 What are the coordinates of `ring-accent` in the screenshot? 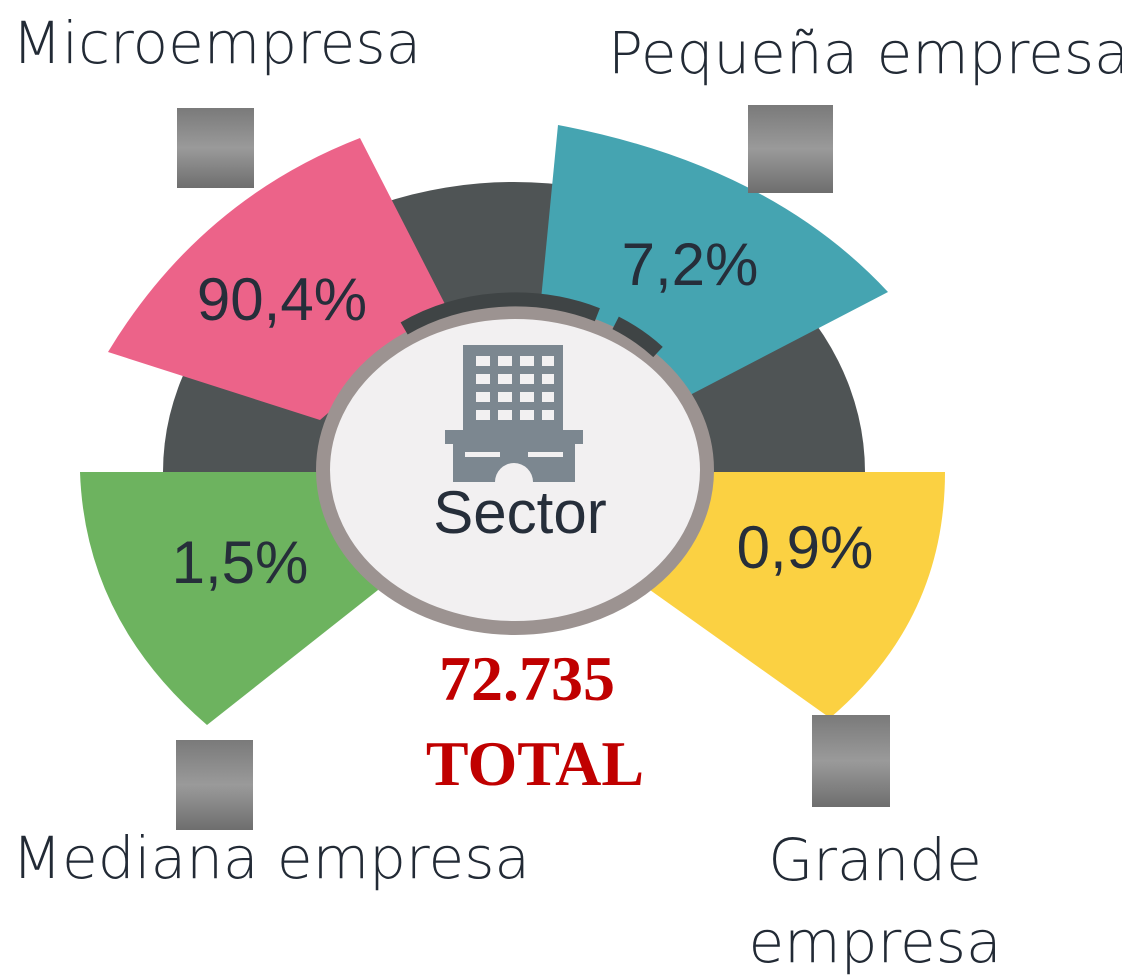 It's located at (515, 325).